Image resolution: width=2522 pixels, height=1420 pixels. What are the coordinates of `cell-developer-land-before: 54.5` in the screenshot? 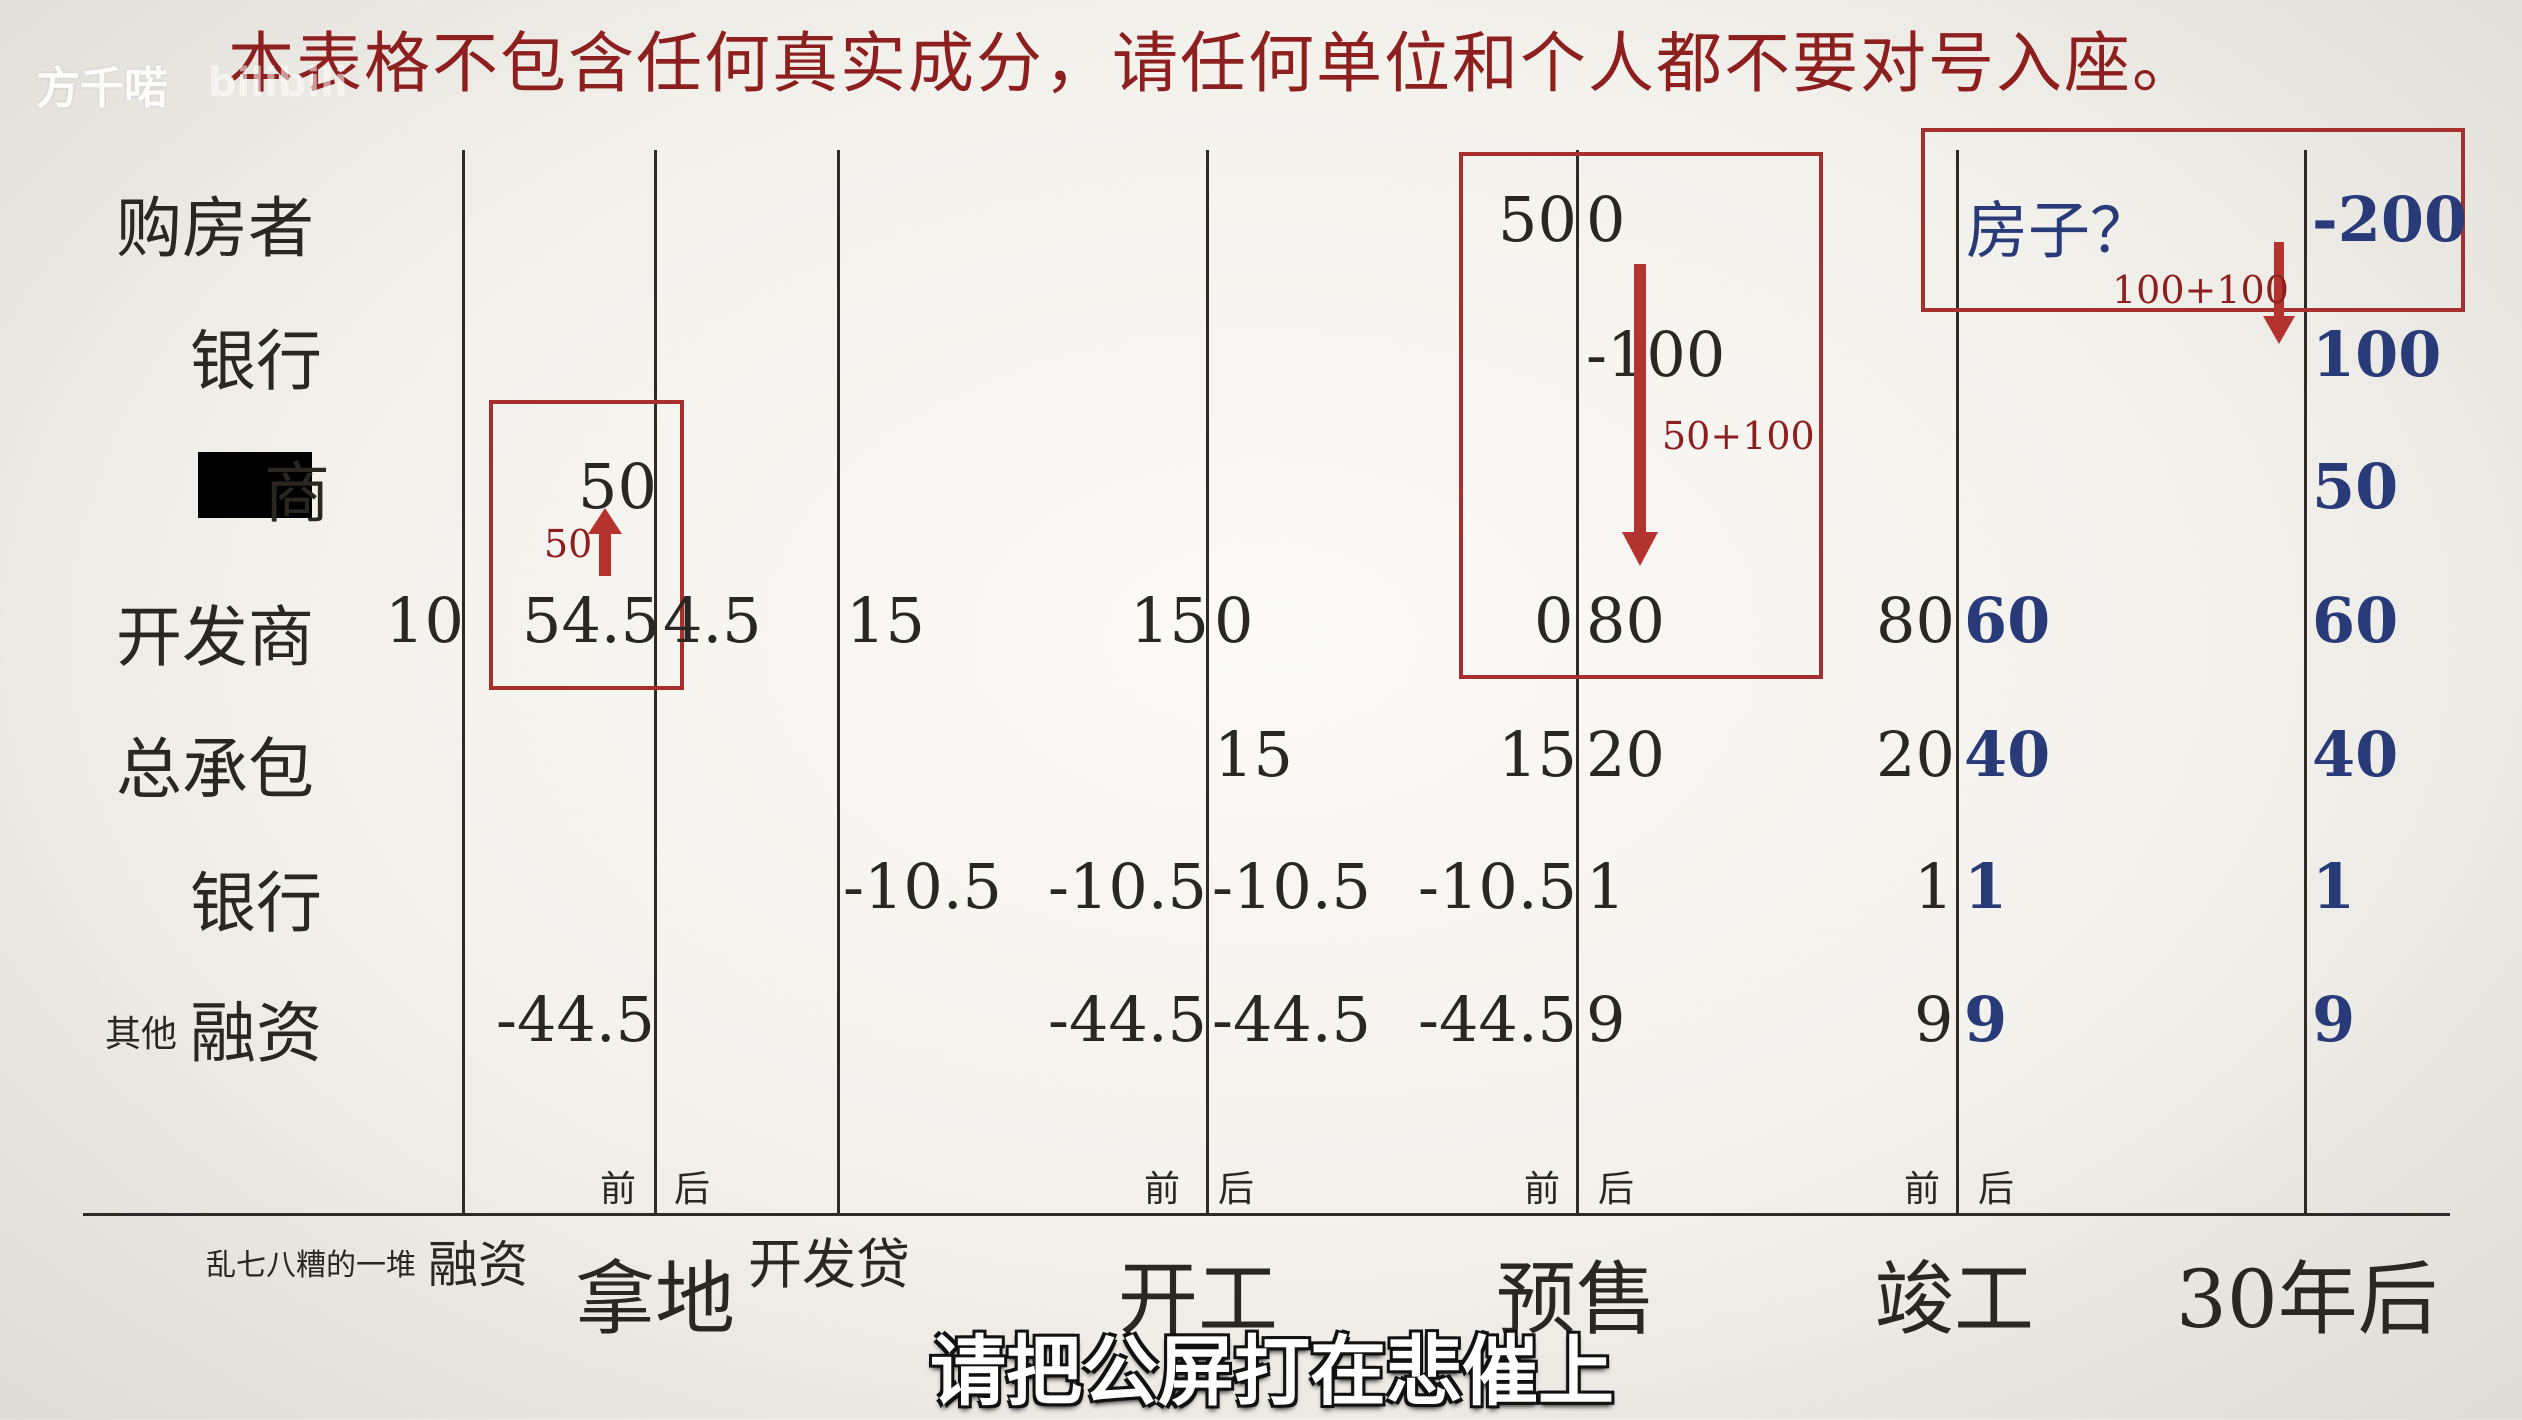 It's located at (591, 620).